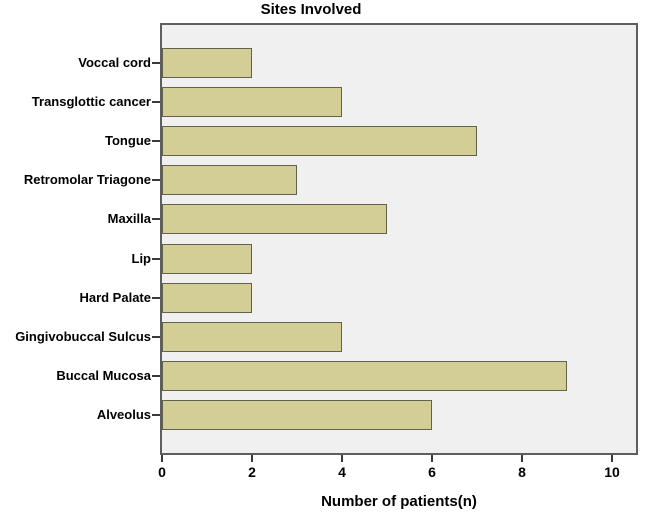  What do you see at coordinates (364, 375) in the screenshot?
I see `bar-buccal-mucosa` at bounding box center [364, 375].